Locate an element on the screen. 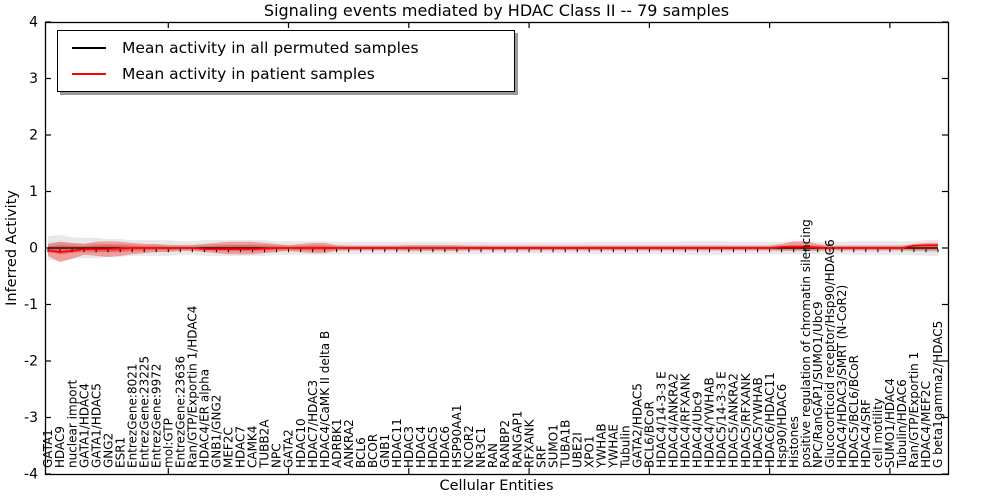  entity-label: HDAC4/HDAC3/SMRT (N-CoR2) is located at coordinates (842, 376).